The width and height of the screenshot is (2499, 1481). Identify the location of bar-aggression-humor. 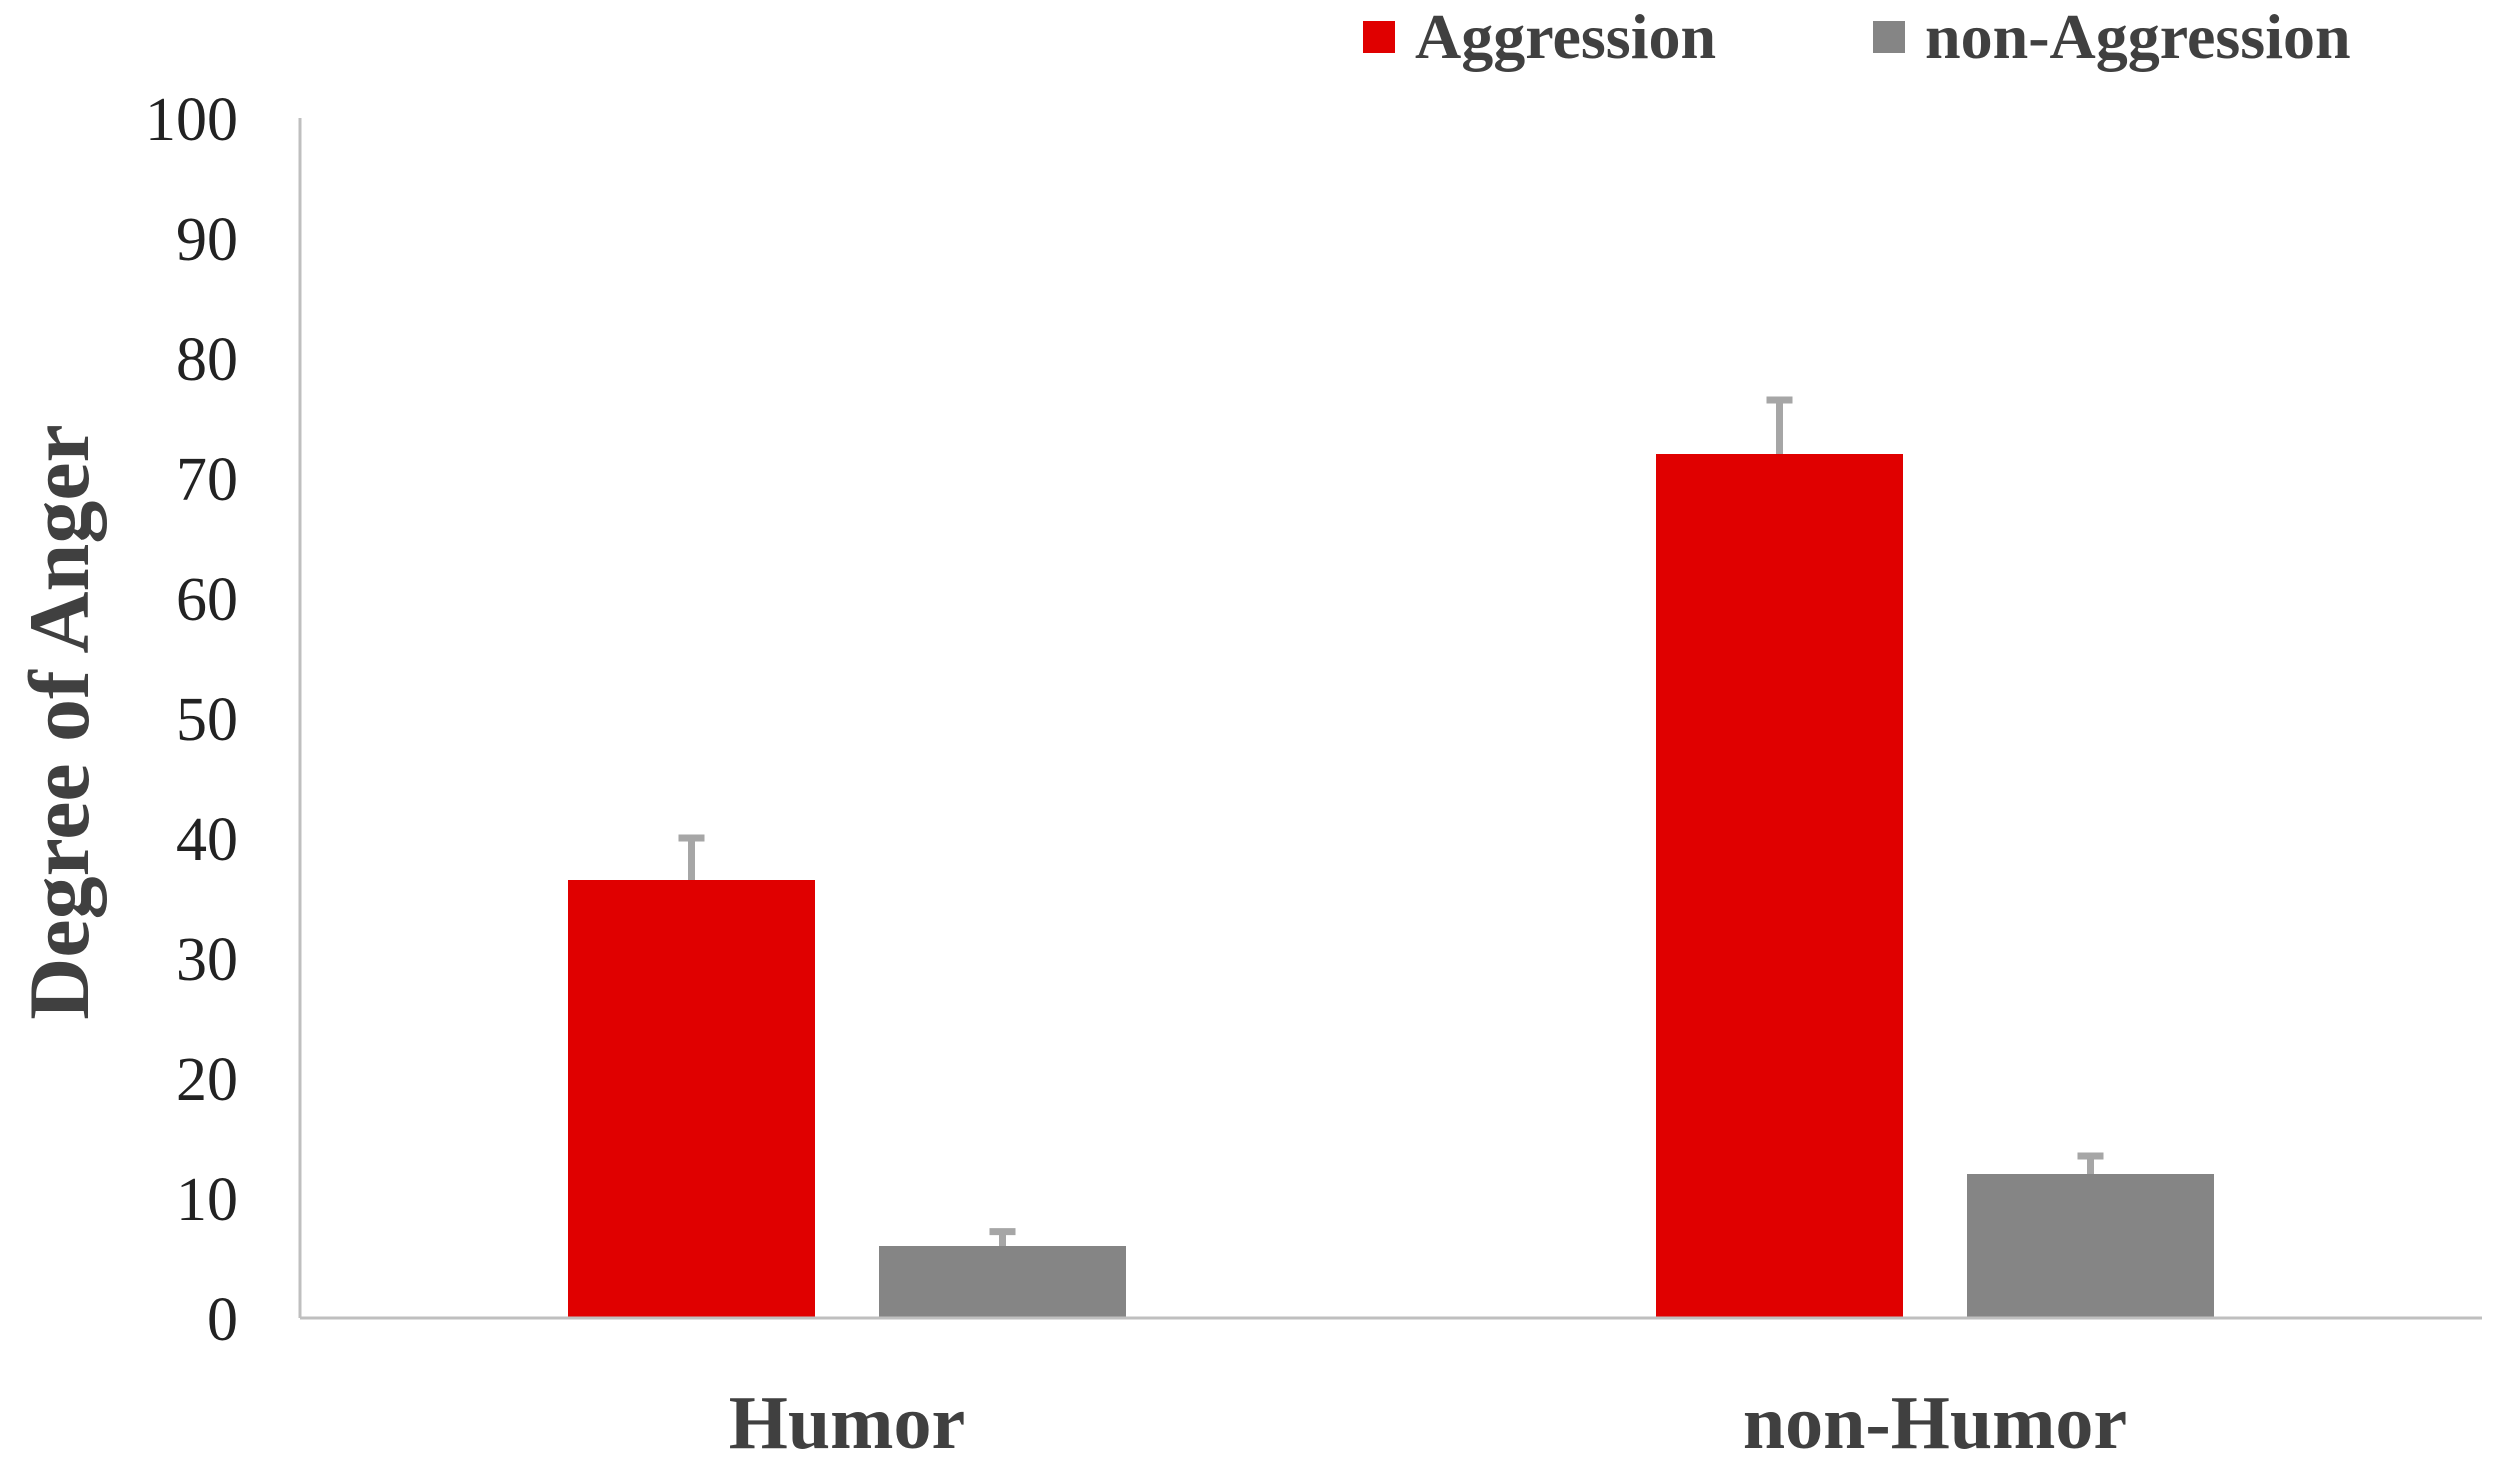
(691, 1099).